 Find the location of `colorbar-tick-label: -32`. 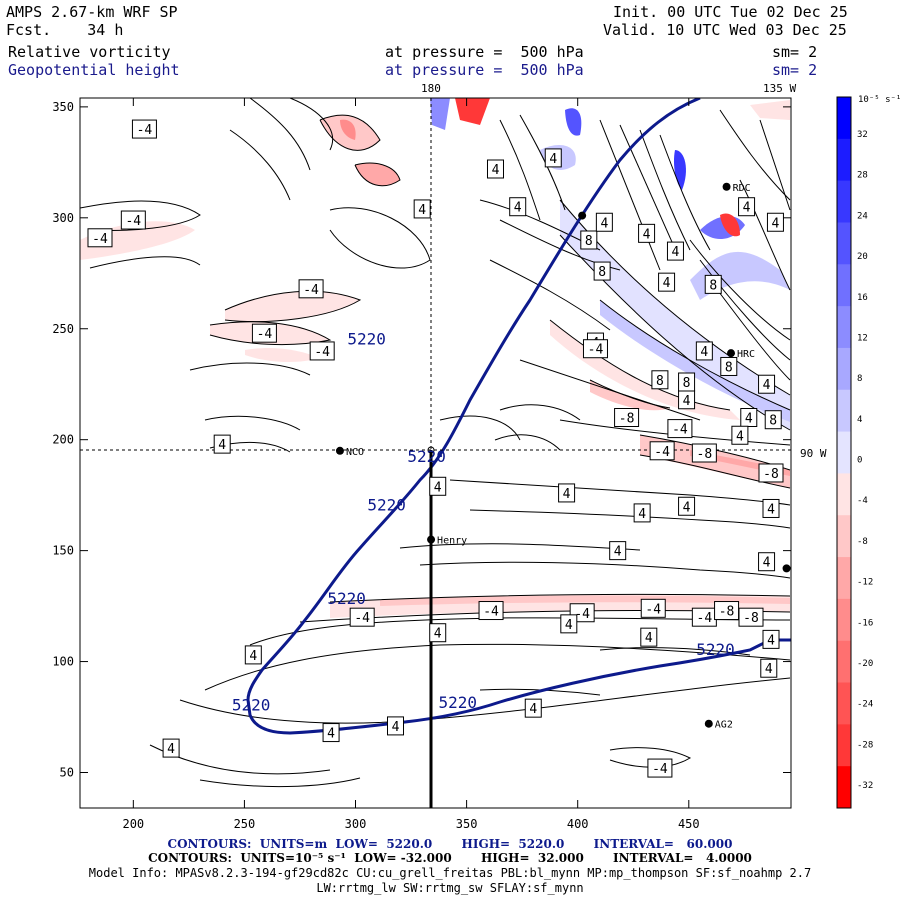

colorbar-tick-label: -32 is located at coordinates (865, 786).